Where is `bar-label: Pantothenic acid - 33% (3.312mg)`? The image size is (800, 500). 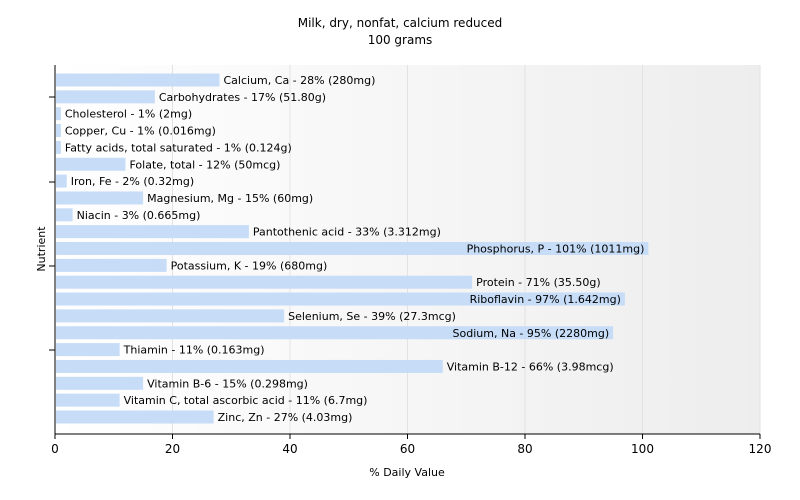
bar-label: Pantothenic acid - 33% (3.312mg) is located at coordinates (347, 232).